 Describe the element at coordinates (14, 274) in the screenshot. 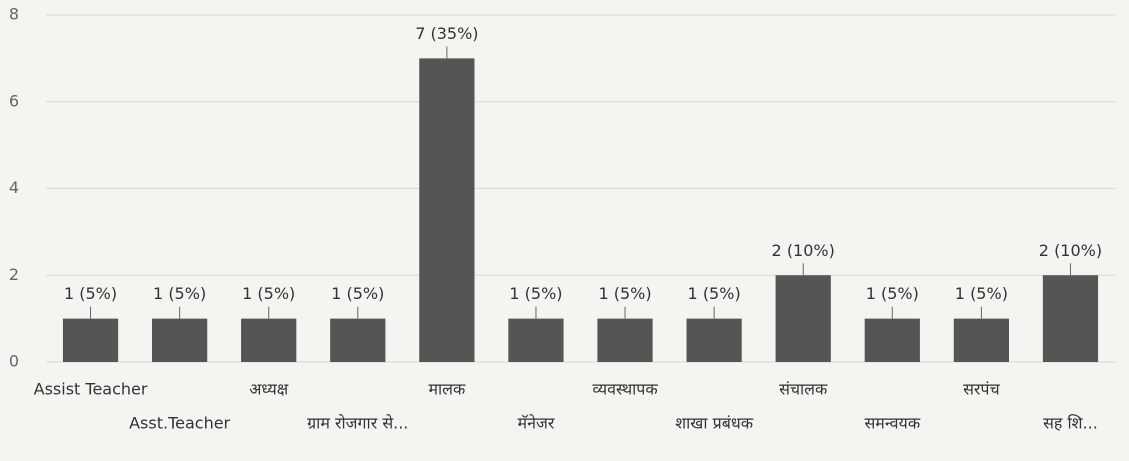

I see `y-tick-label: 2` at that location.